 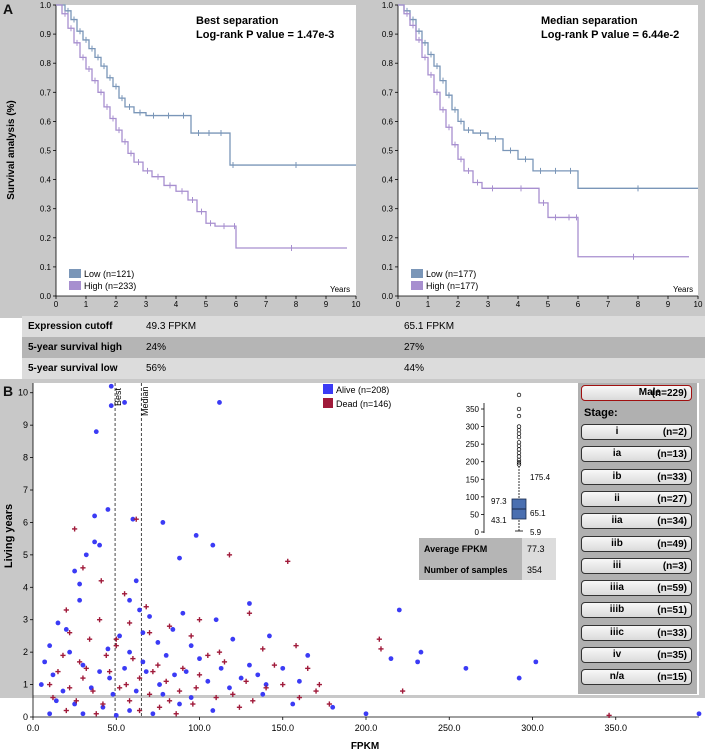 What do you see at coordinates (636, 655) in the screenshot?
I see `stage-filter-button-iv: iv (n=35)` at bounding box center [636, 655].